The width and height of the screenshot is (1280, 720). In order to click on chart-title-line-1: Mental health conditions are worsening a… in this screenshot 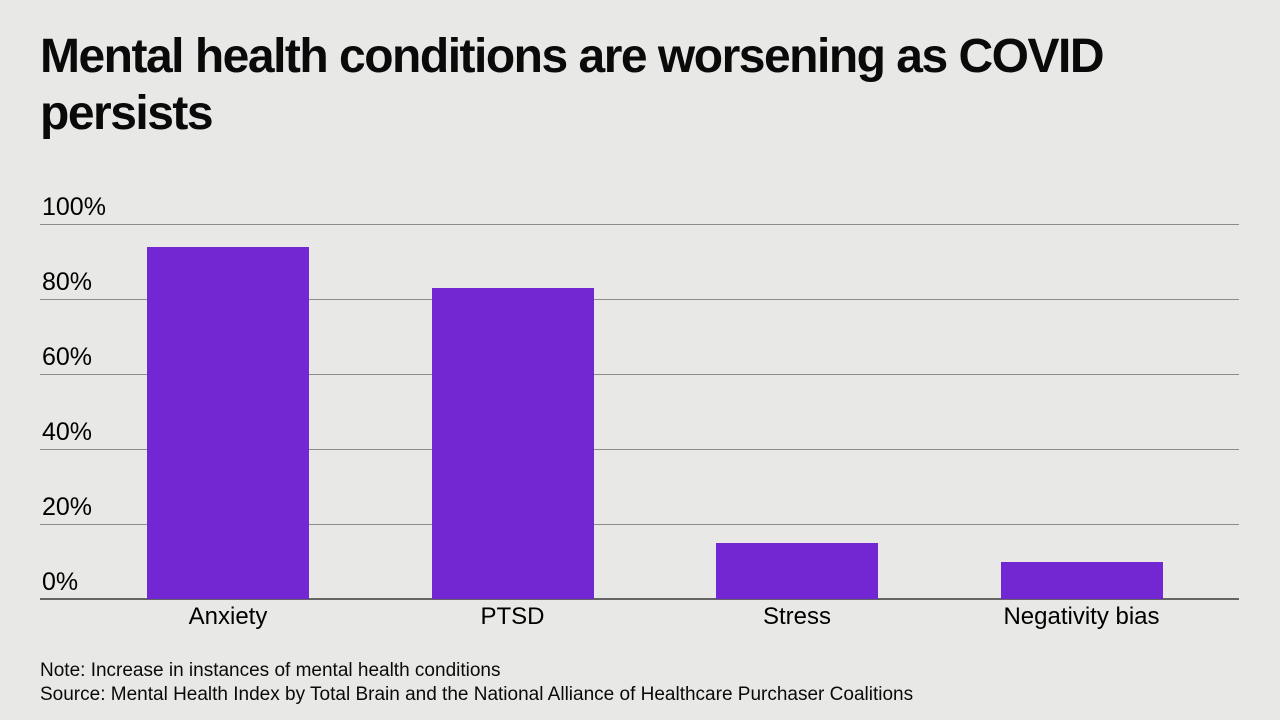, I will do `click(572, 56)`.